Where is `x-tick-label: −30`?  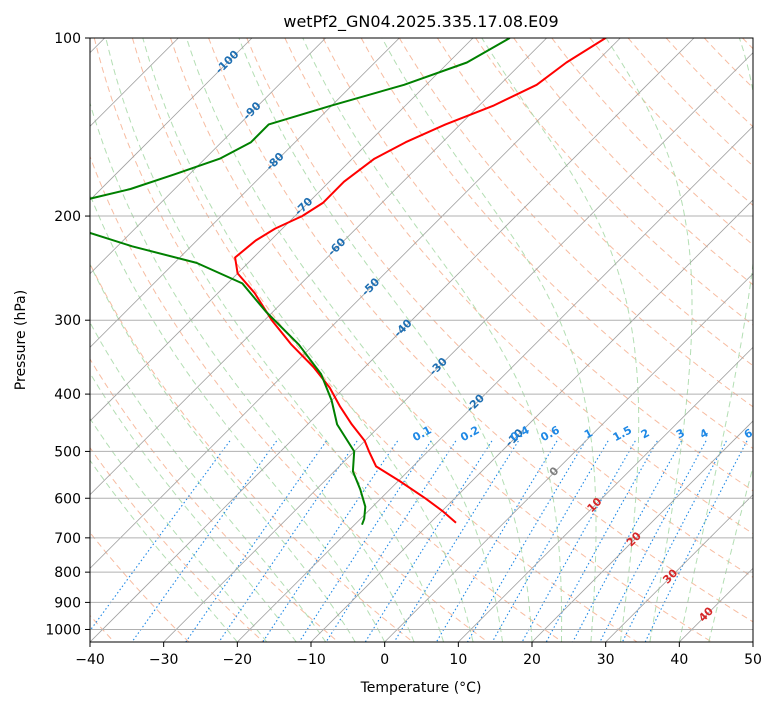
x-tick-label: −30 is located at coordinates (164, 660).